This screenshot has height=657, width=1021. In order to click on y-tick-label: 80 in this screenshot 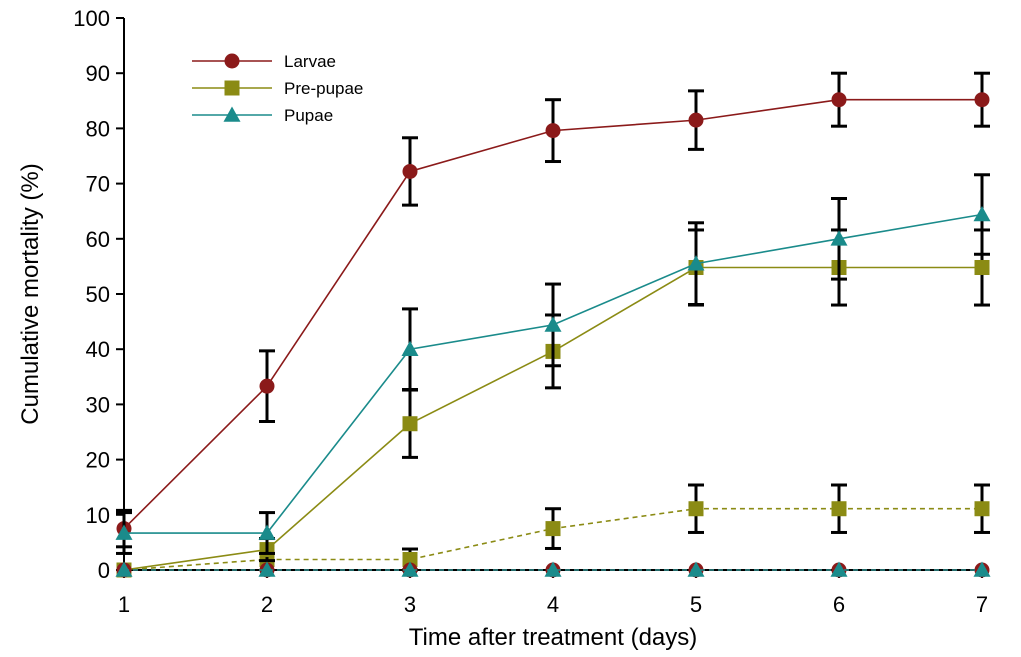, I will do `click(98, 128)`.